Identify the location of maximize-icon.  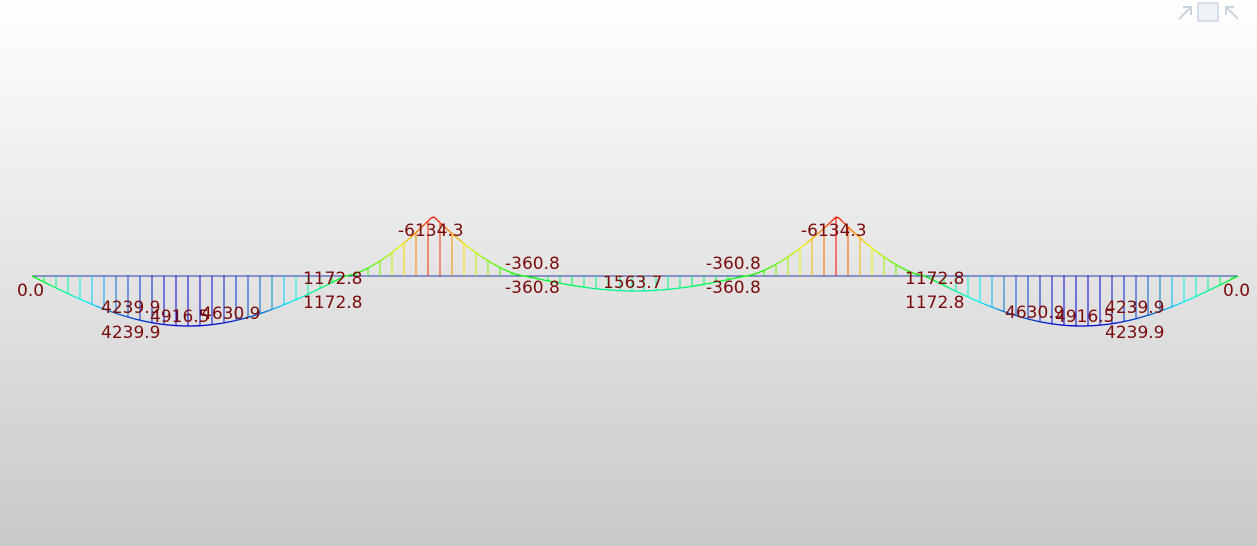
(1208, 12).